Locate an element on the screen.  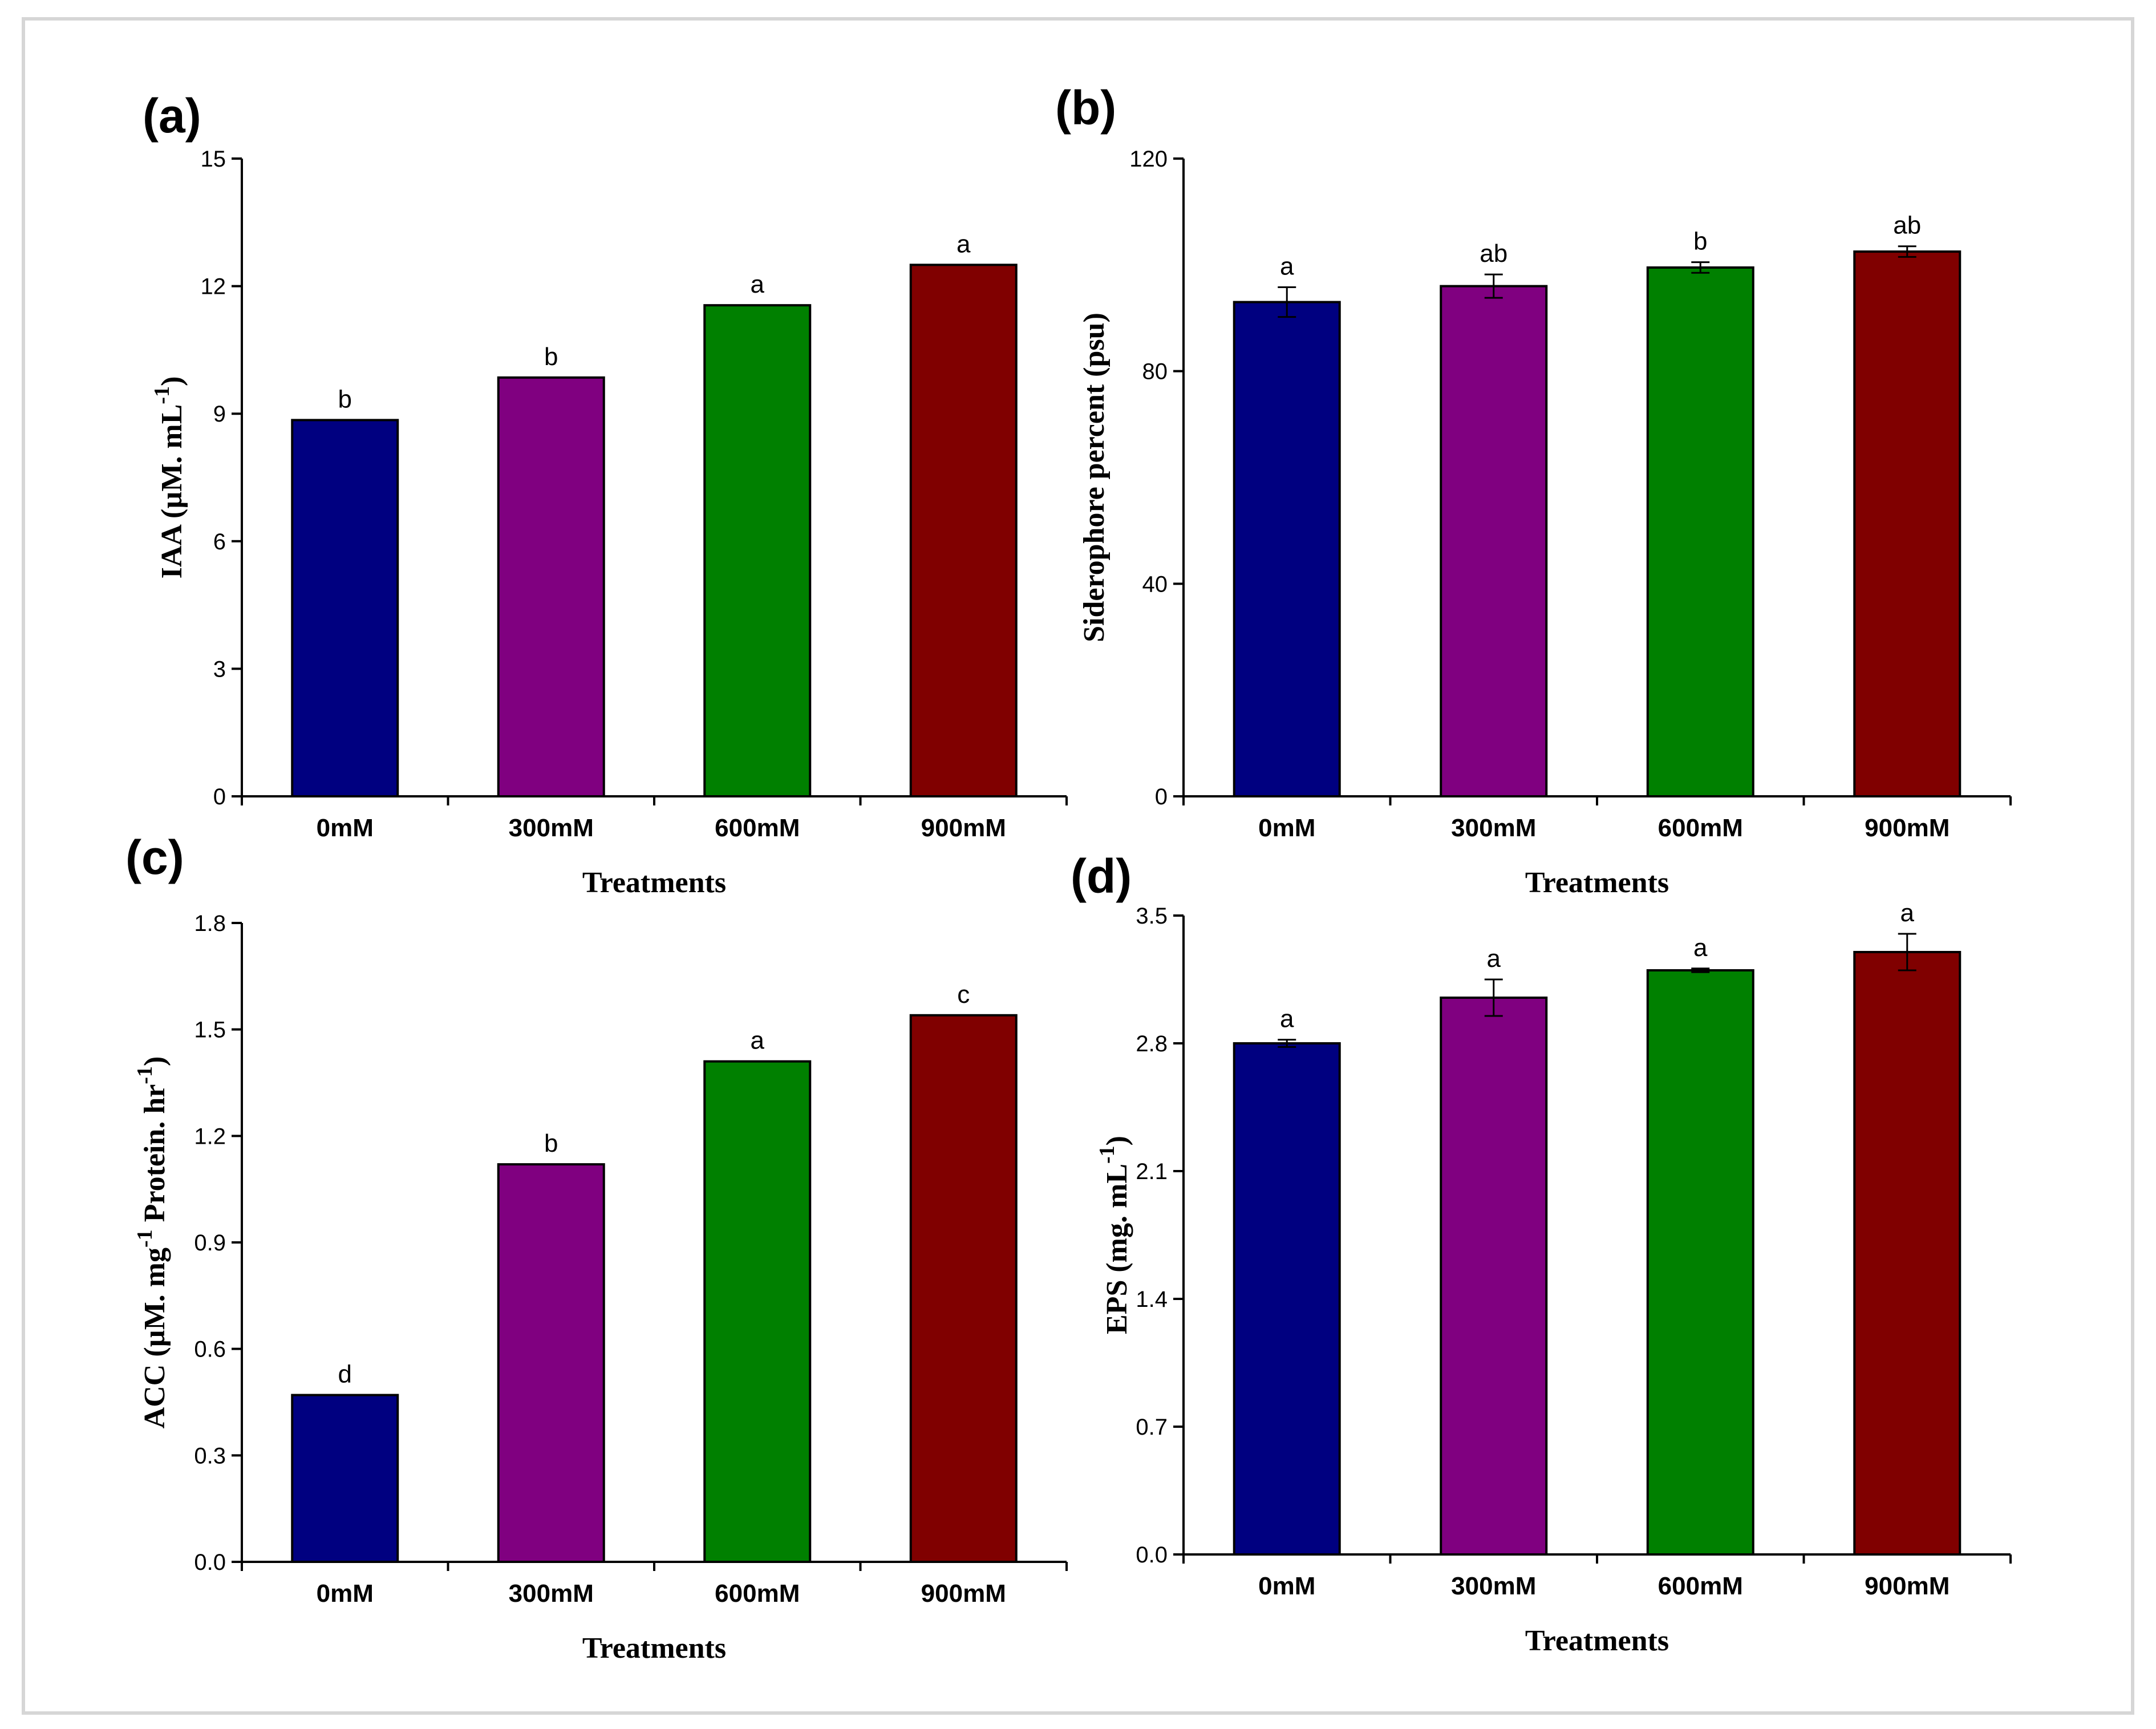
y-axis-title: ACC (µM. mg-1 Protein. hr-1) is located at coordinates (152, 1242).